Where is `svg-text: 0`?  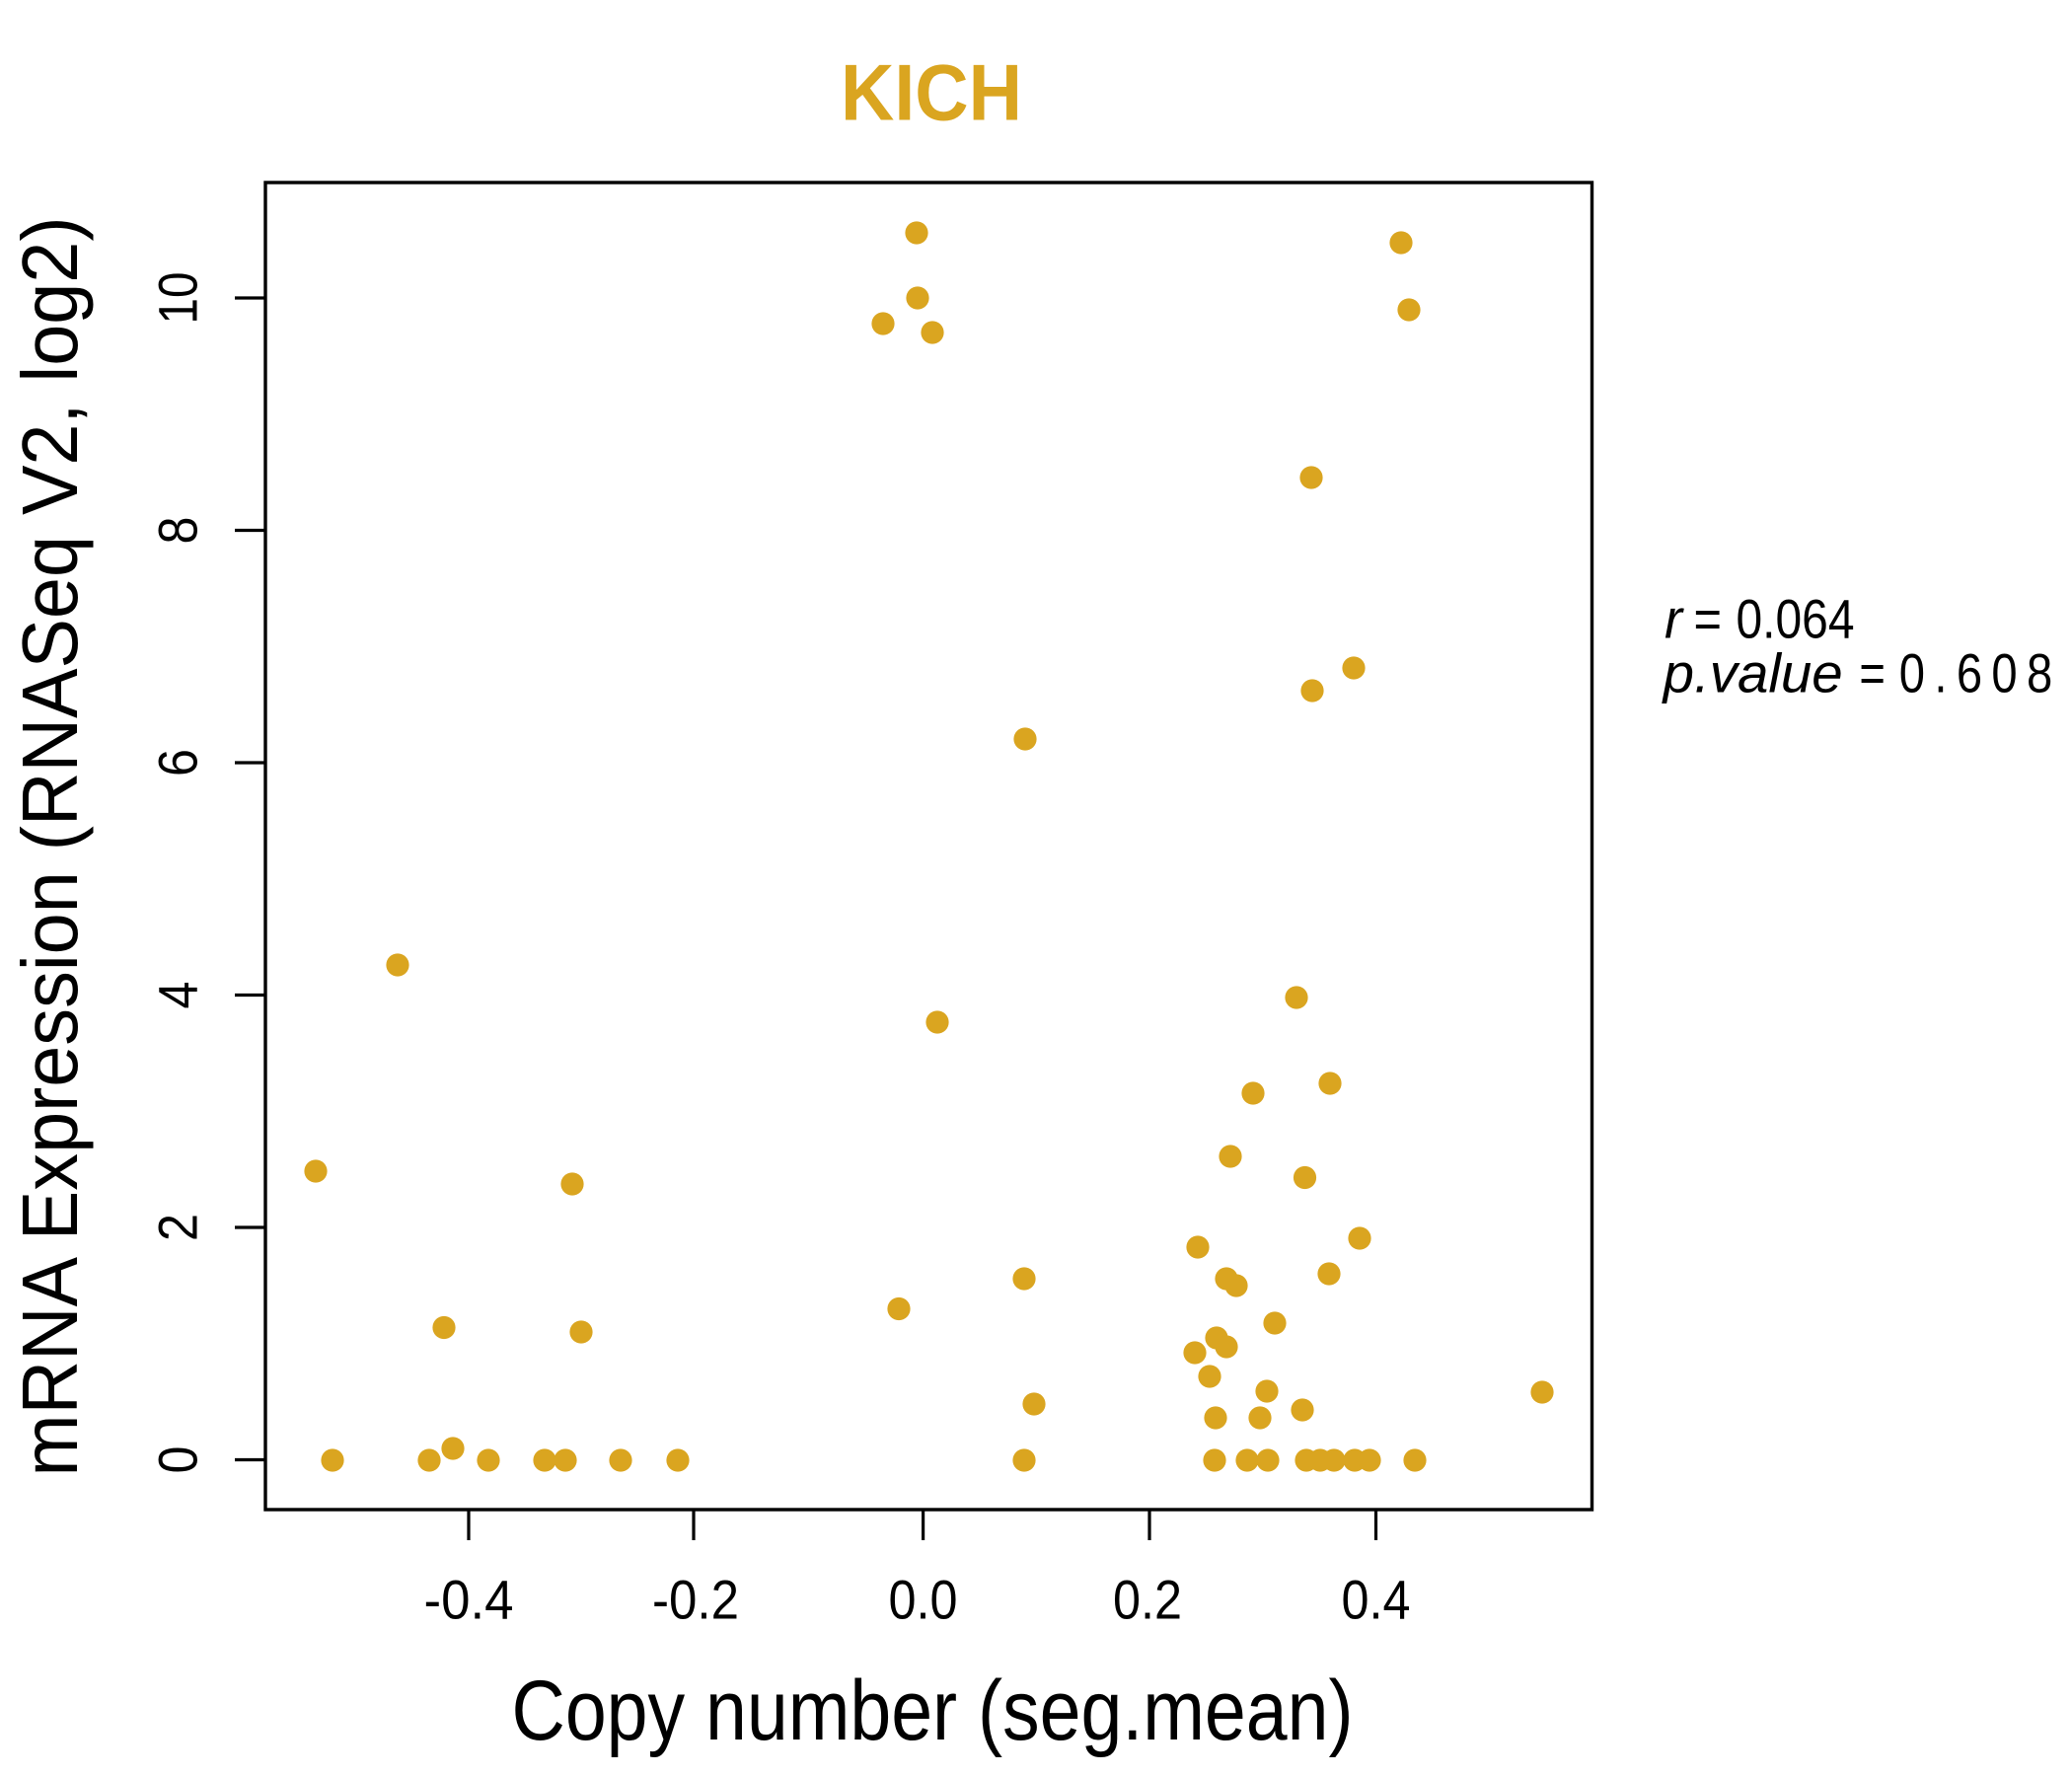 svg-text: 0 is located at coordinates (179, 1460).